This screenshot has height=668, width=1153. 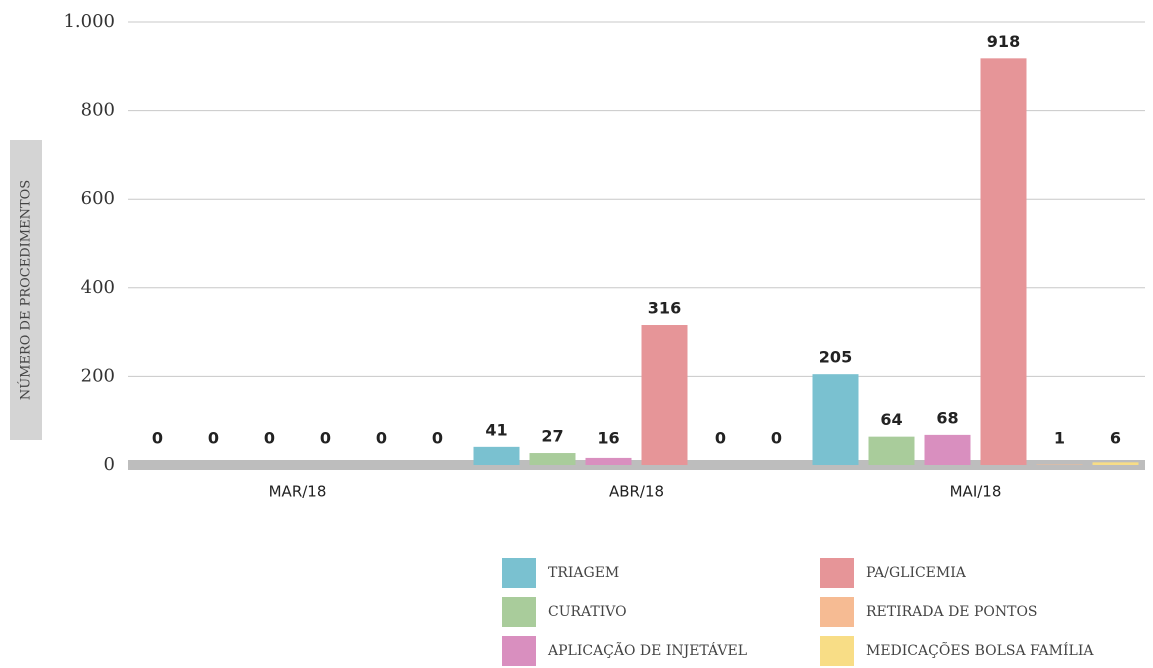 I want to click on x-tick-label: ABR/18, so click(x=636, y=492).